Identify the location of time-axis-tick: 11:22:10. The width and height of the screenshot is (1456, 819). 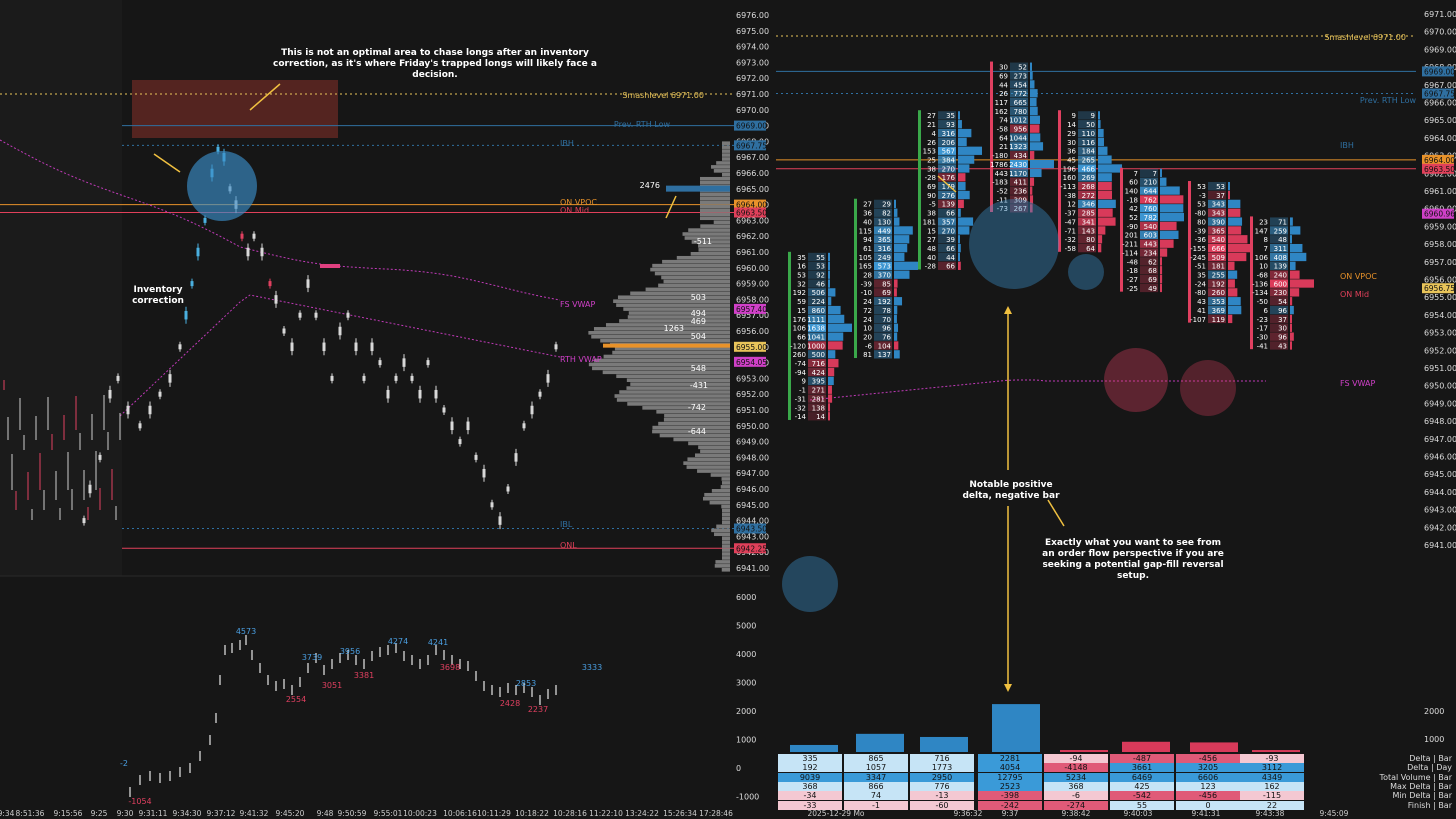
(606, 813).